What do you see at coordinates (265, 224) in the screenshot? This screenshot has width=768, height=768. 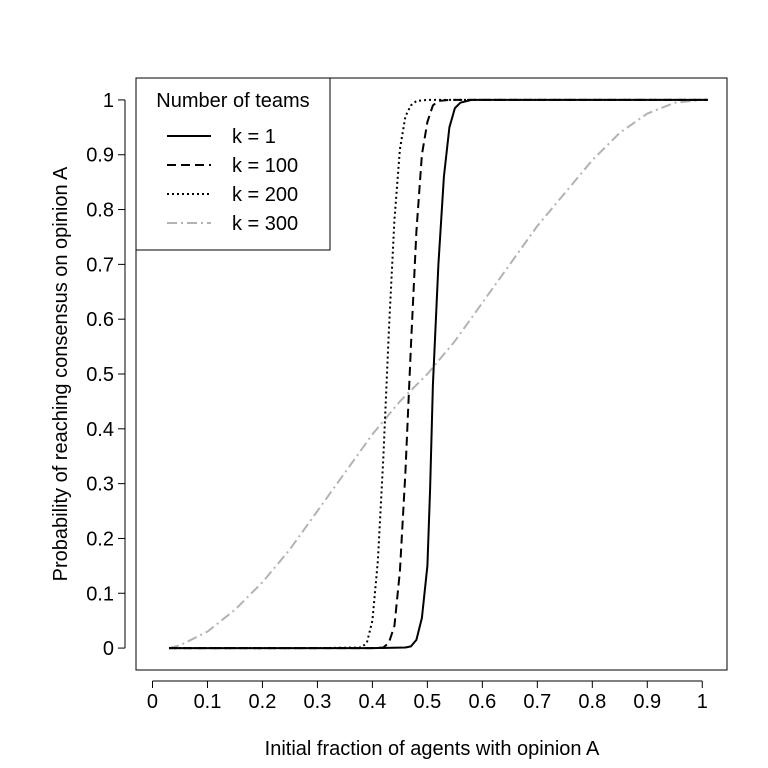 I see `legend-label-k-300: k = 300` at bounding box center [265, 224].